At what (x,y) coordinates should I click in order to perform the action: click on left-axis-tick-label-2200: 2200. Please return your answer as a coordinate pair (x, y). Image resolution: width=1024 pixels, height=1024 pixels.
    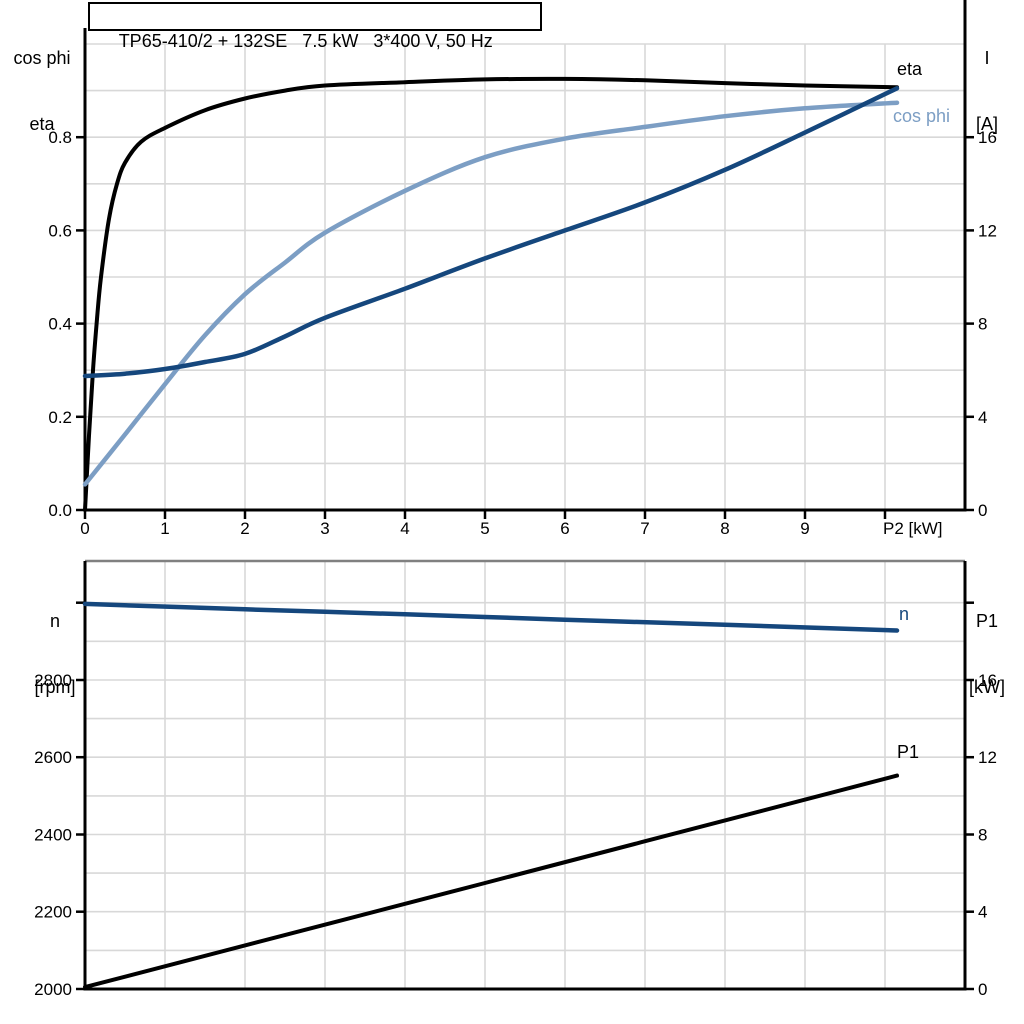
    Looking at the image, I should click on (53, 912).